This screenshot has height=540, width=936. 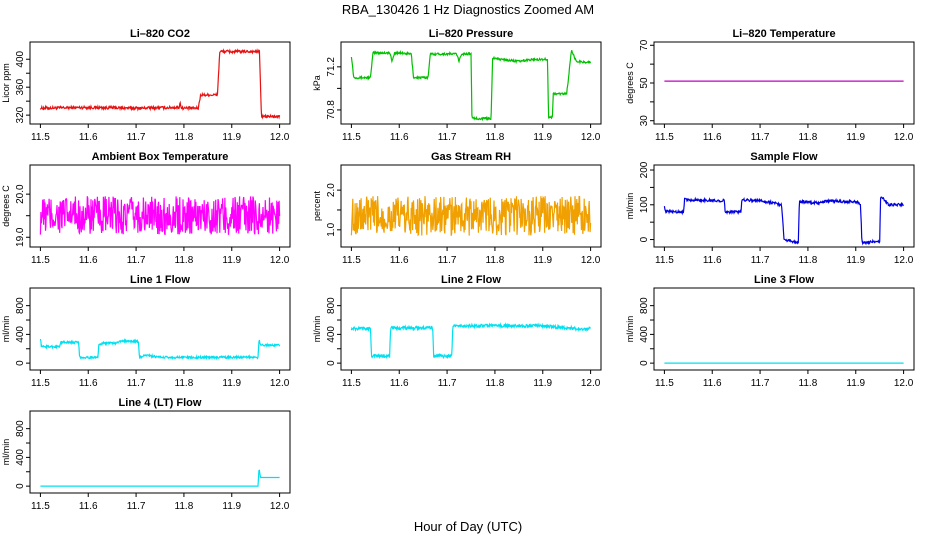 What do you see at coordinates (317, 205) in the screenshot?
I see `y-axis-label: percent` at bounding box center [317, 205].